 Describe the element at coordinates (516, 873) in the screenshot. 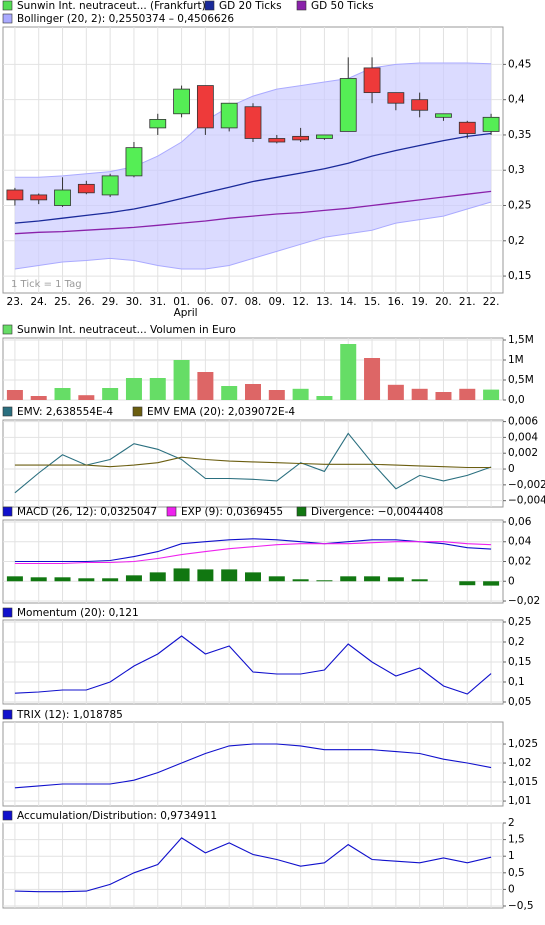

I see `y-tick-label: 0,5` at that location.